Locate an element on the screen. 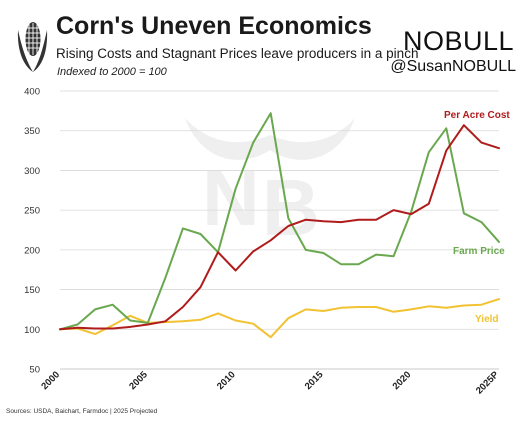 This screenshot has width=530, height=421. y-tick-label: 100 is located at coordinates (32, 330).